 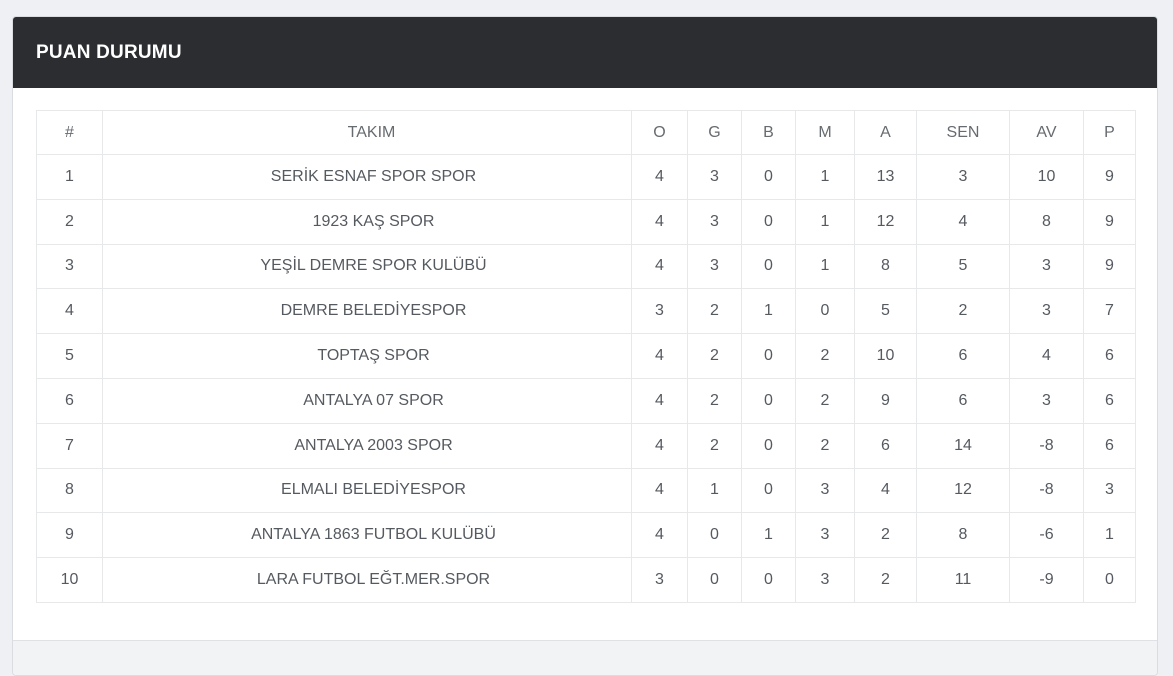 I want to click on table-row: 10 LARA FUTBOL EĞT.MER.SPOR 3 0 0 3 2 11 -9 0, so click(x=586, y=580).